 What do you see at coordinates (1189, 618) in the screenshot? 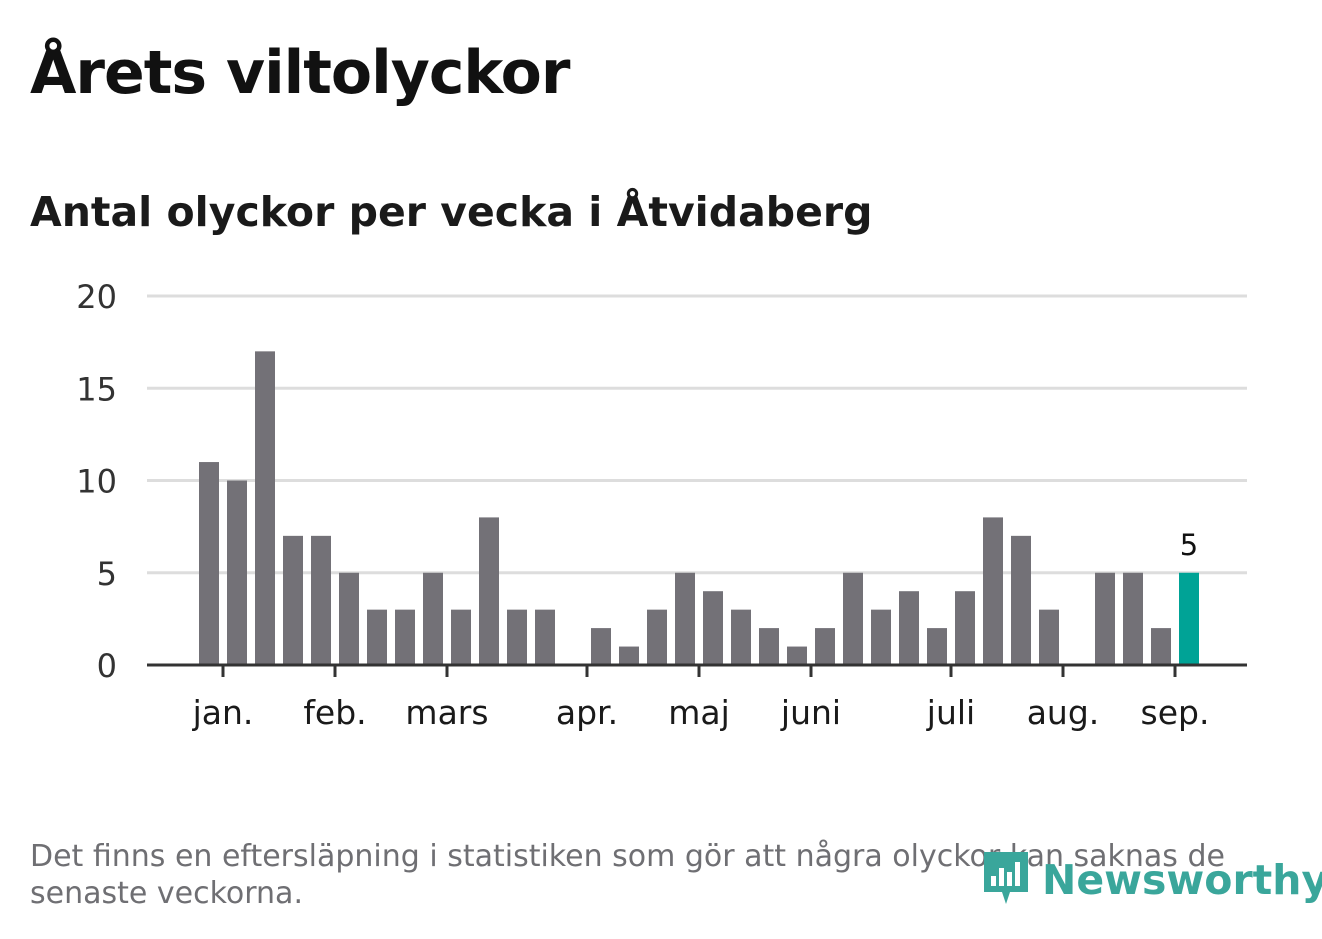
I see `bar-highlight` at bounding box center [1189, 618].